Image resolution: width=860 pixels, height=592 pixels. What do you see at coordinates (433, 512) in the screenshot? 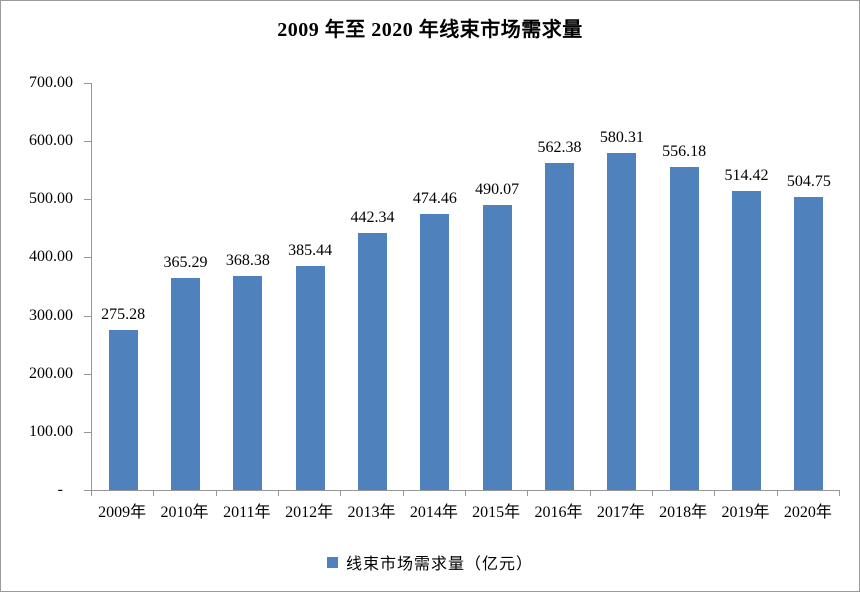
I see `x-axis-label: 2014年` at bounding box center [433, 512].